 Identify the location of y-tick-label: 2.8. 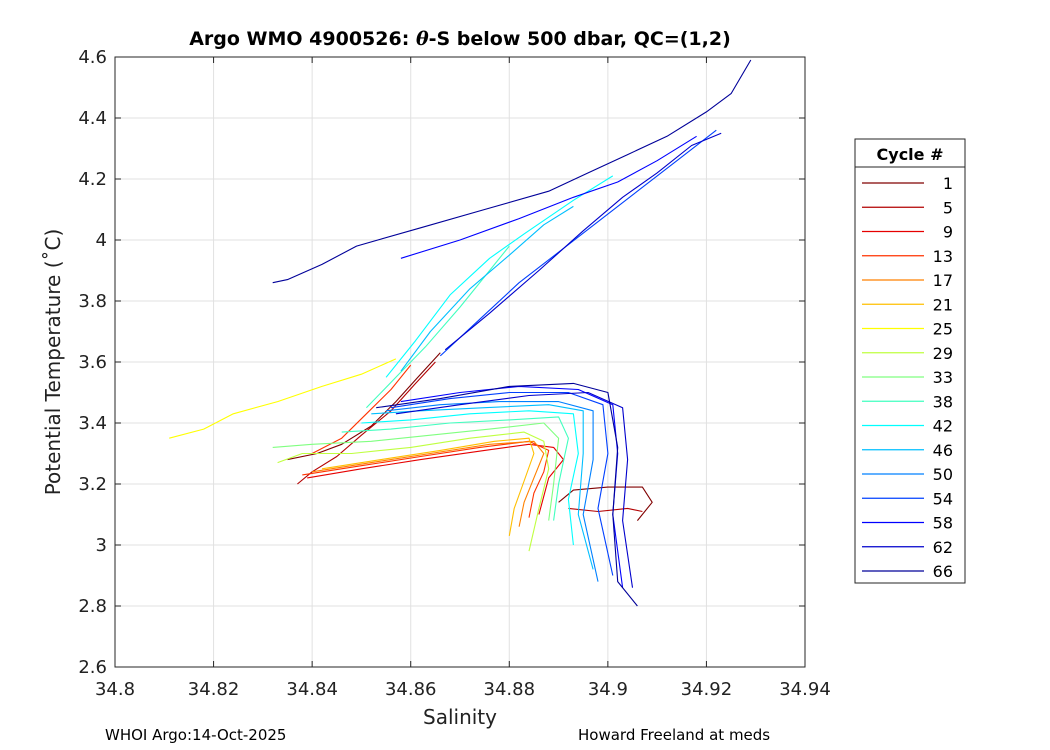
(92, 606).